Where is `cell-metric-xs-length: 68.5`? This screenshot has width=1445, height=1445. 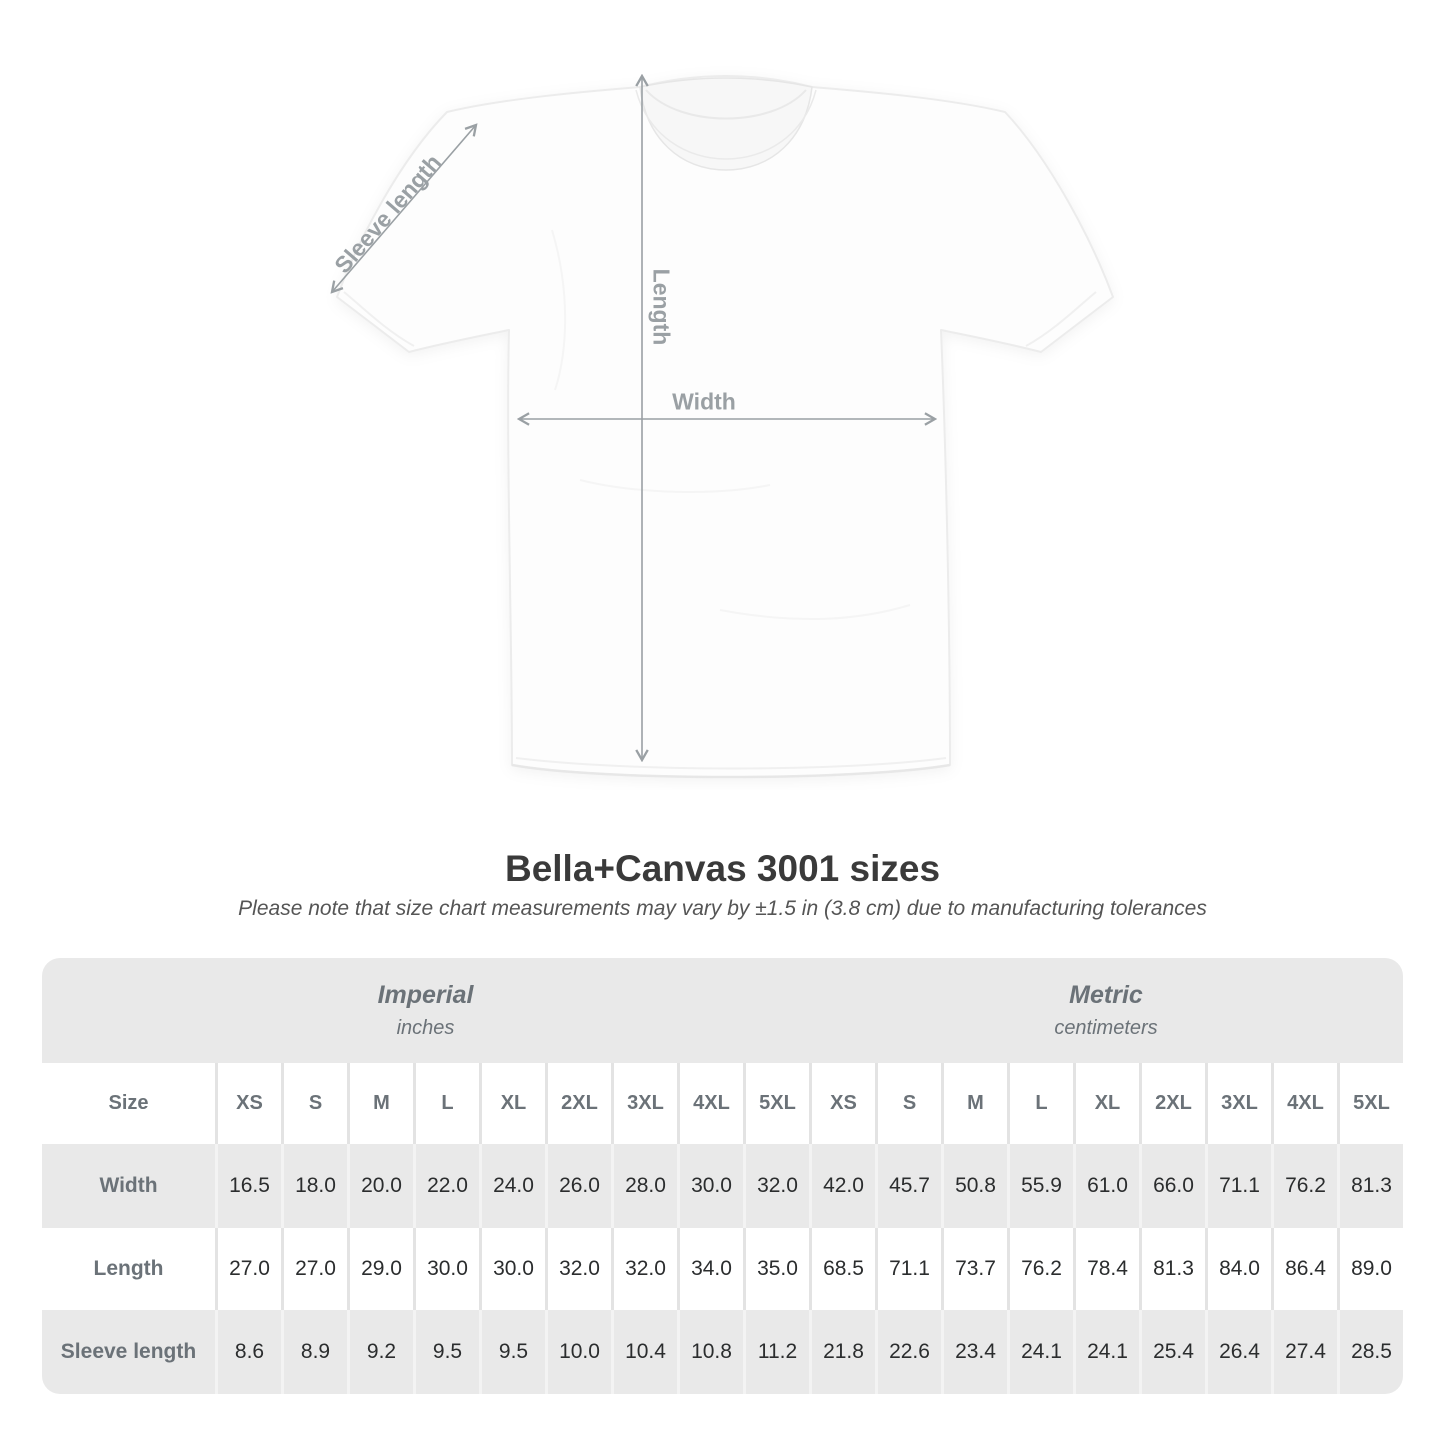 cell-metric-xs-length: 68.5 is located at coordinates (842, 1269).